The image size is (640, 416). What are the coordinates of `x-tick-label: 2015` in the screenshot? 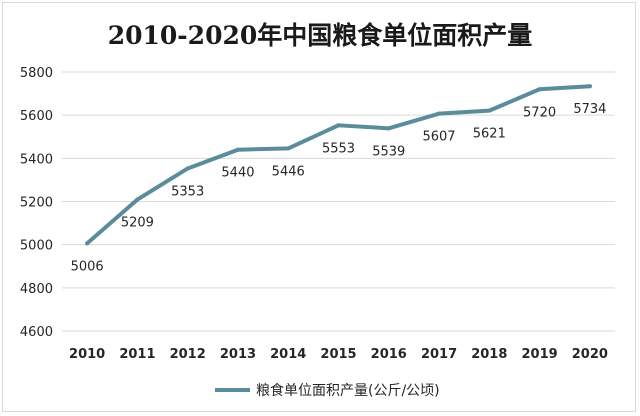 It's located at (338, 354).